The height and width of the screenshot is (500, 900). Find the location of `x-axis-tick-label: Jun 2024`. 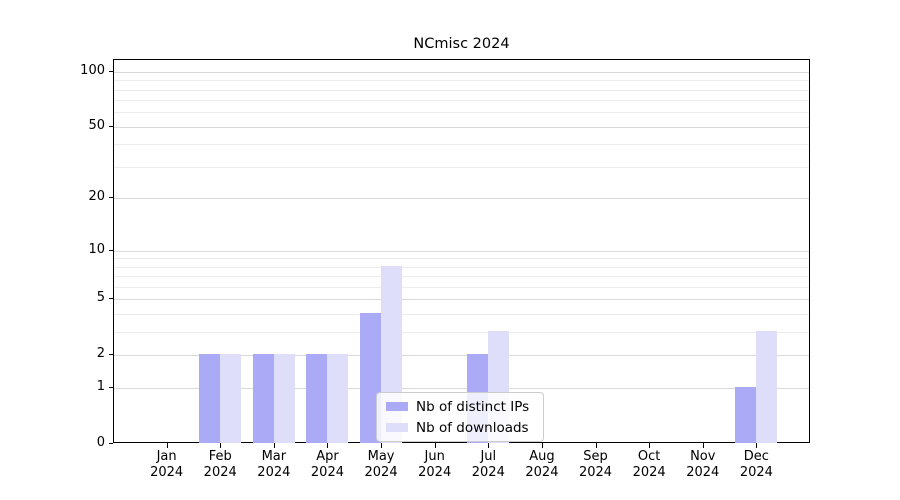

x-axis-tick-label: Jun 2024 is located at coordinates (435, 464).